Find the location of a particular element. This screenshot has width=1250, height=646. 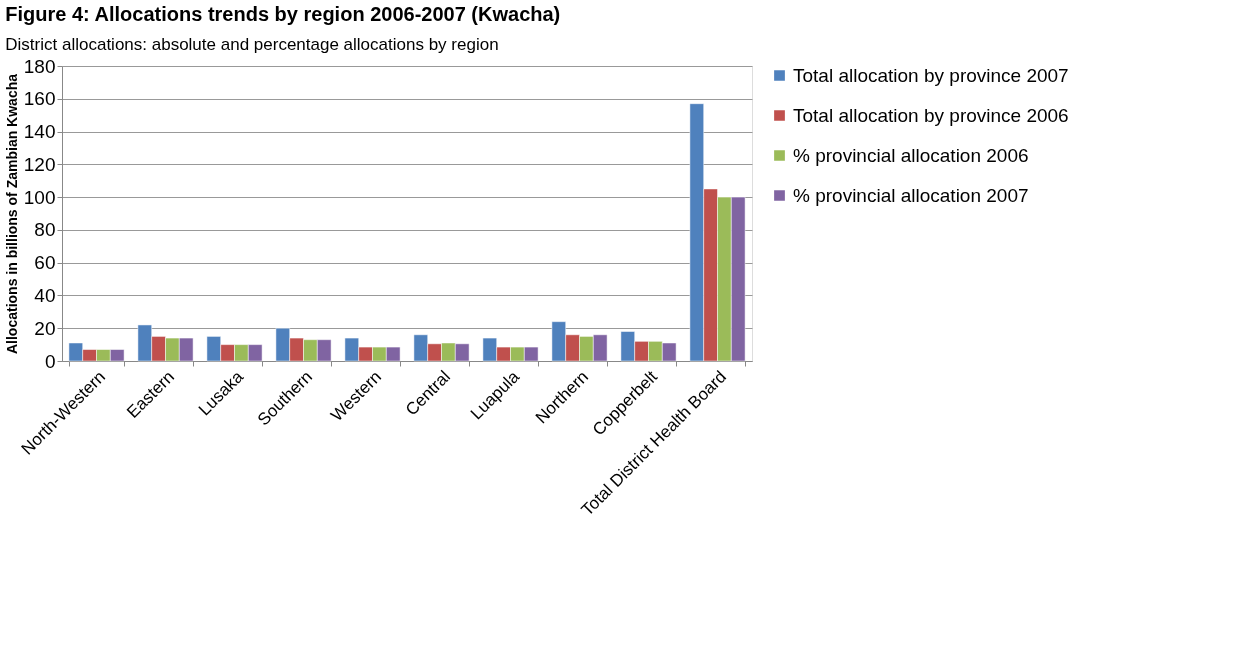

y-tick-label: 60 is located at coordinates (45, 263).